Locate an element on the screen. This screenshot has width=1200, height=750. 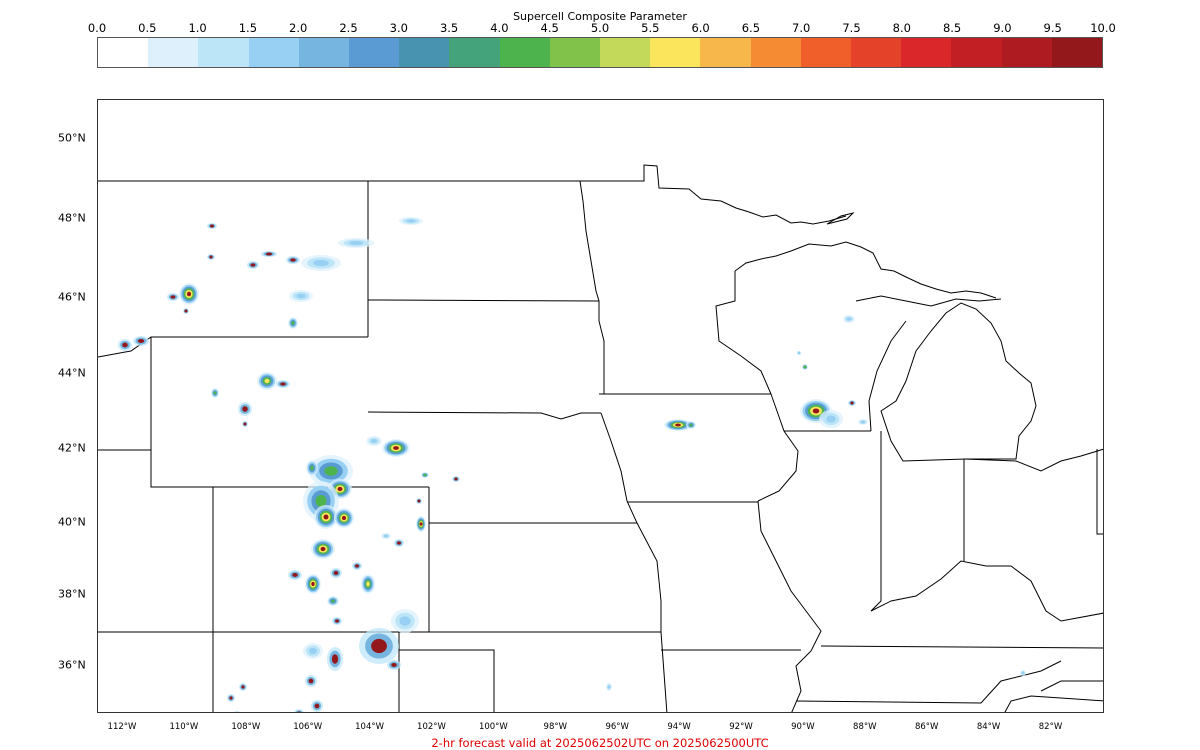
colorbar-tick-label: 5.0 is located at coordinates (600, 28).